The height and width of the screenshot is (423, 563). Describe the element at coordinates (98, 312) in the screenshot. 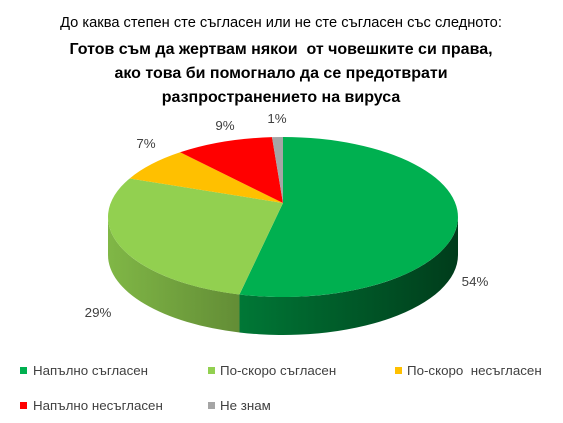

I see `data-label-slice-2: 29%` at that location.